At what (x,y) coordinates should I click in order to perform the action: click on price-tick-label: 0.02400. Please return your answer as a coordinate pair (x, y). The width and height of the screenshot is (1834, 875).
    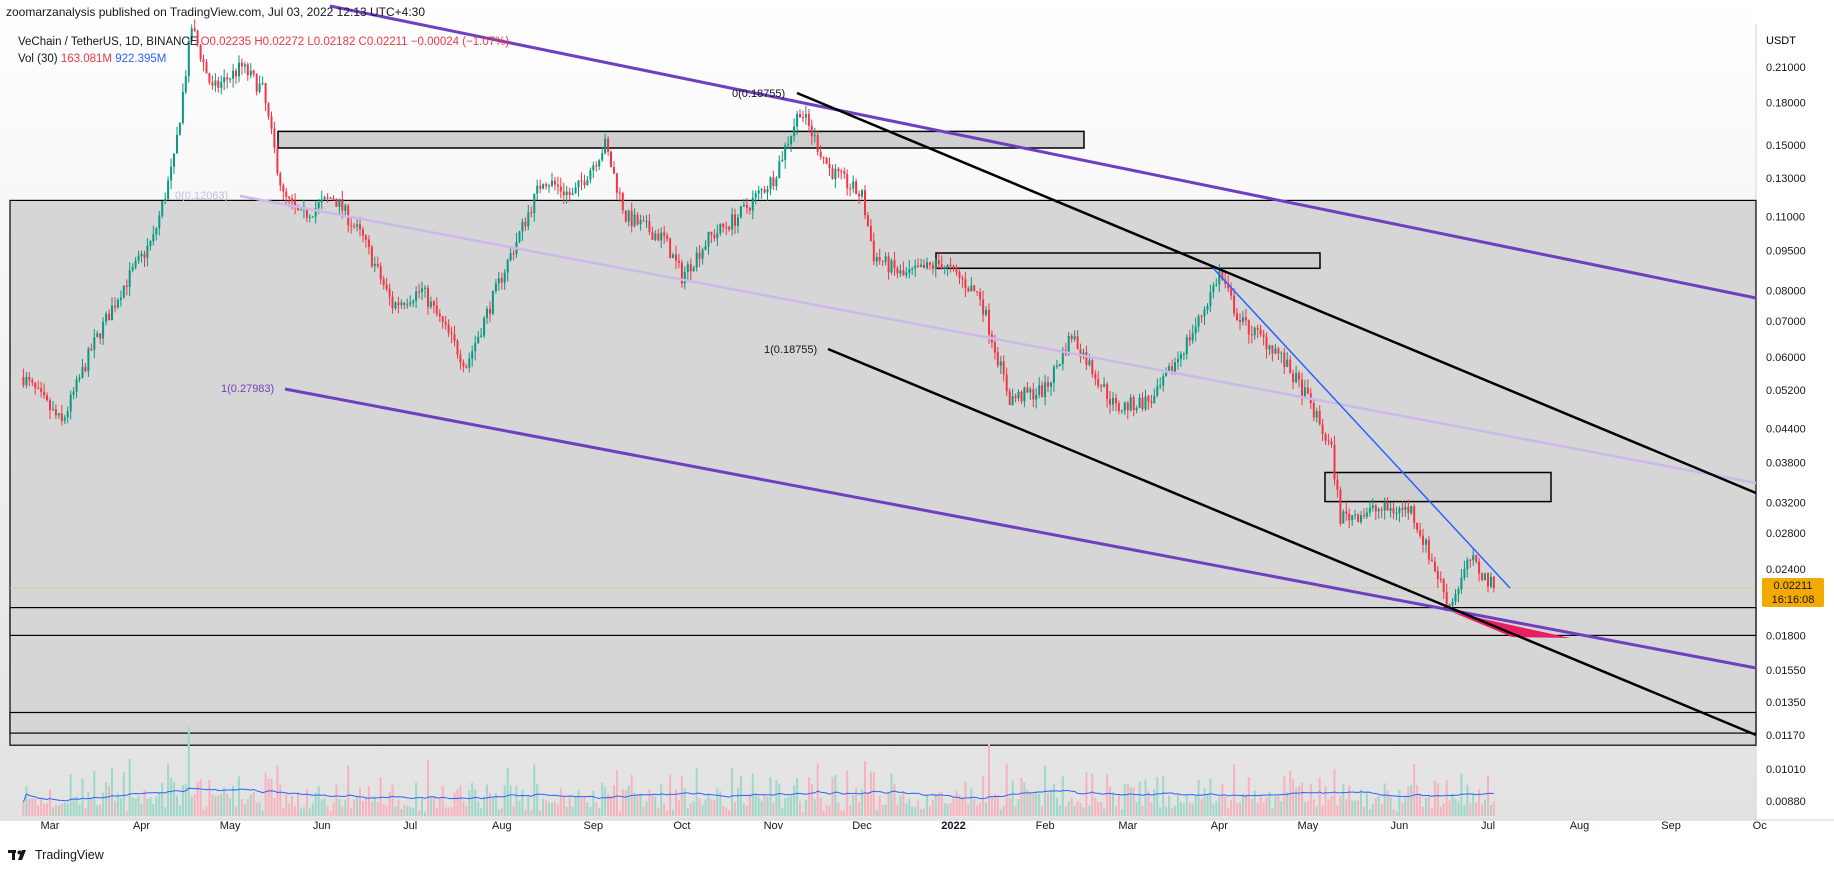
    Looking at the image, I should click on (1786, 570).